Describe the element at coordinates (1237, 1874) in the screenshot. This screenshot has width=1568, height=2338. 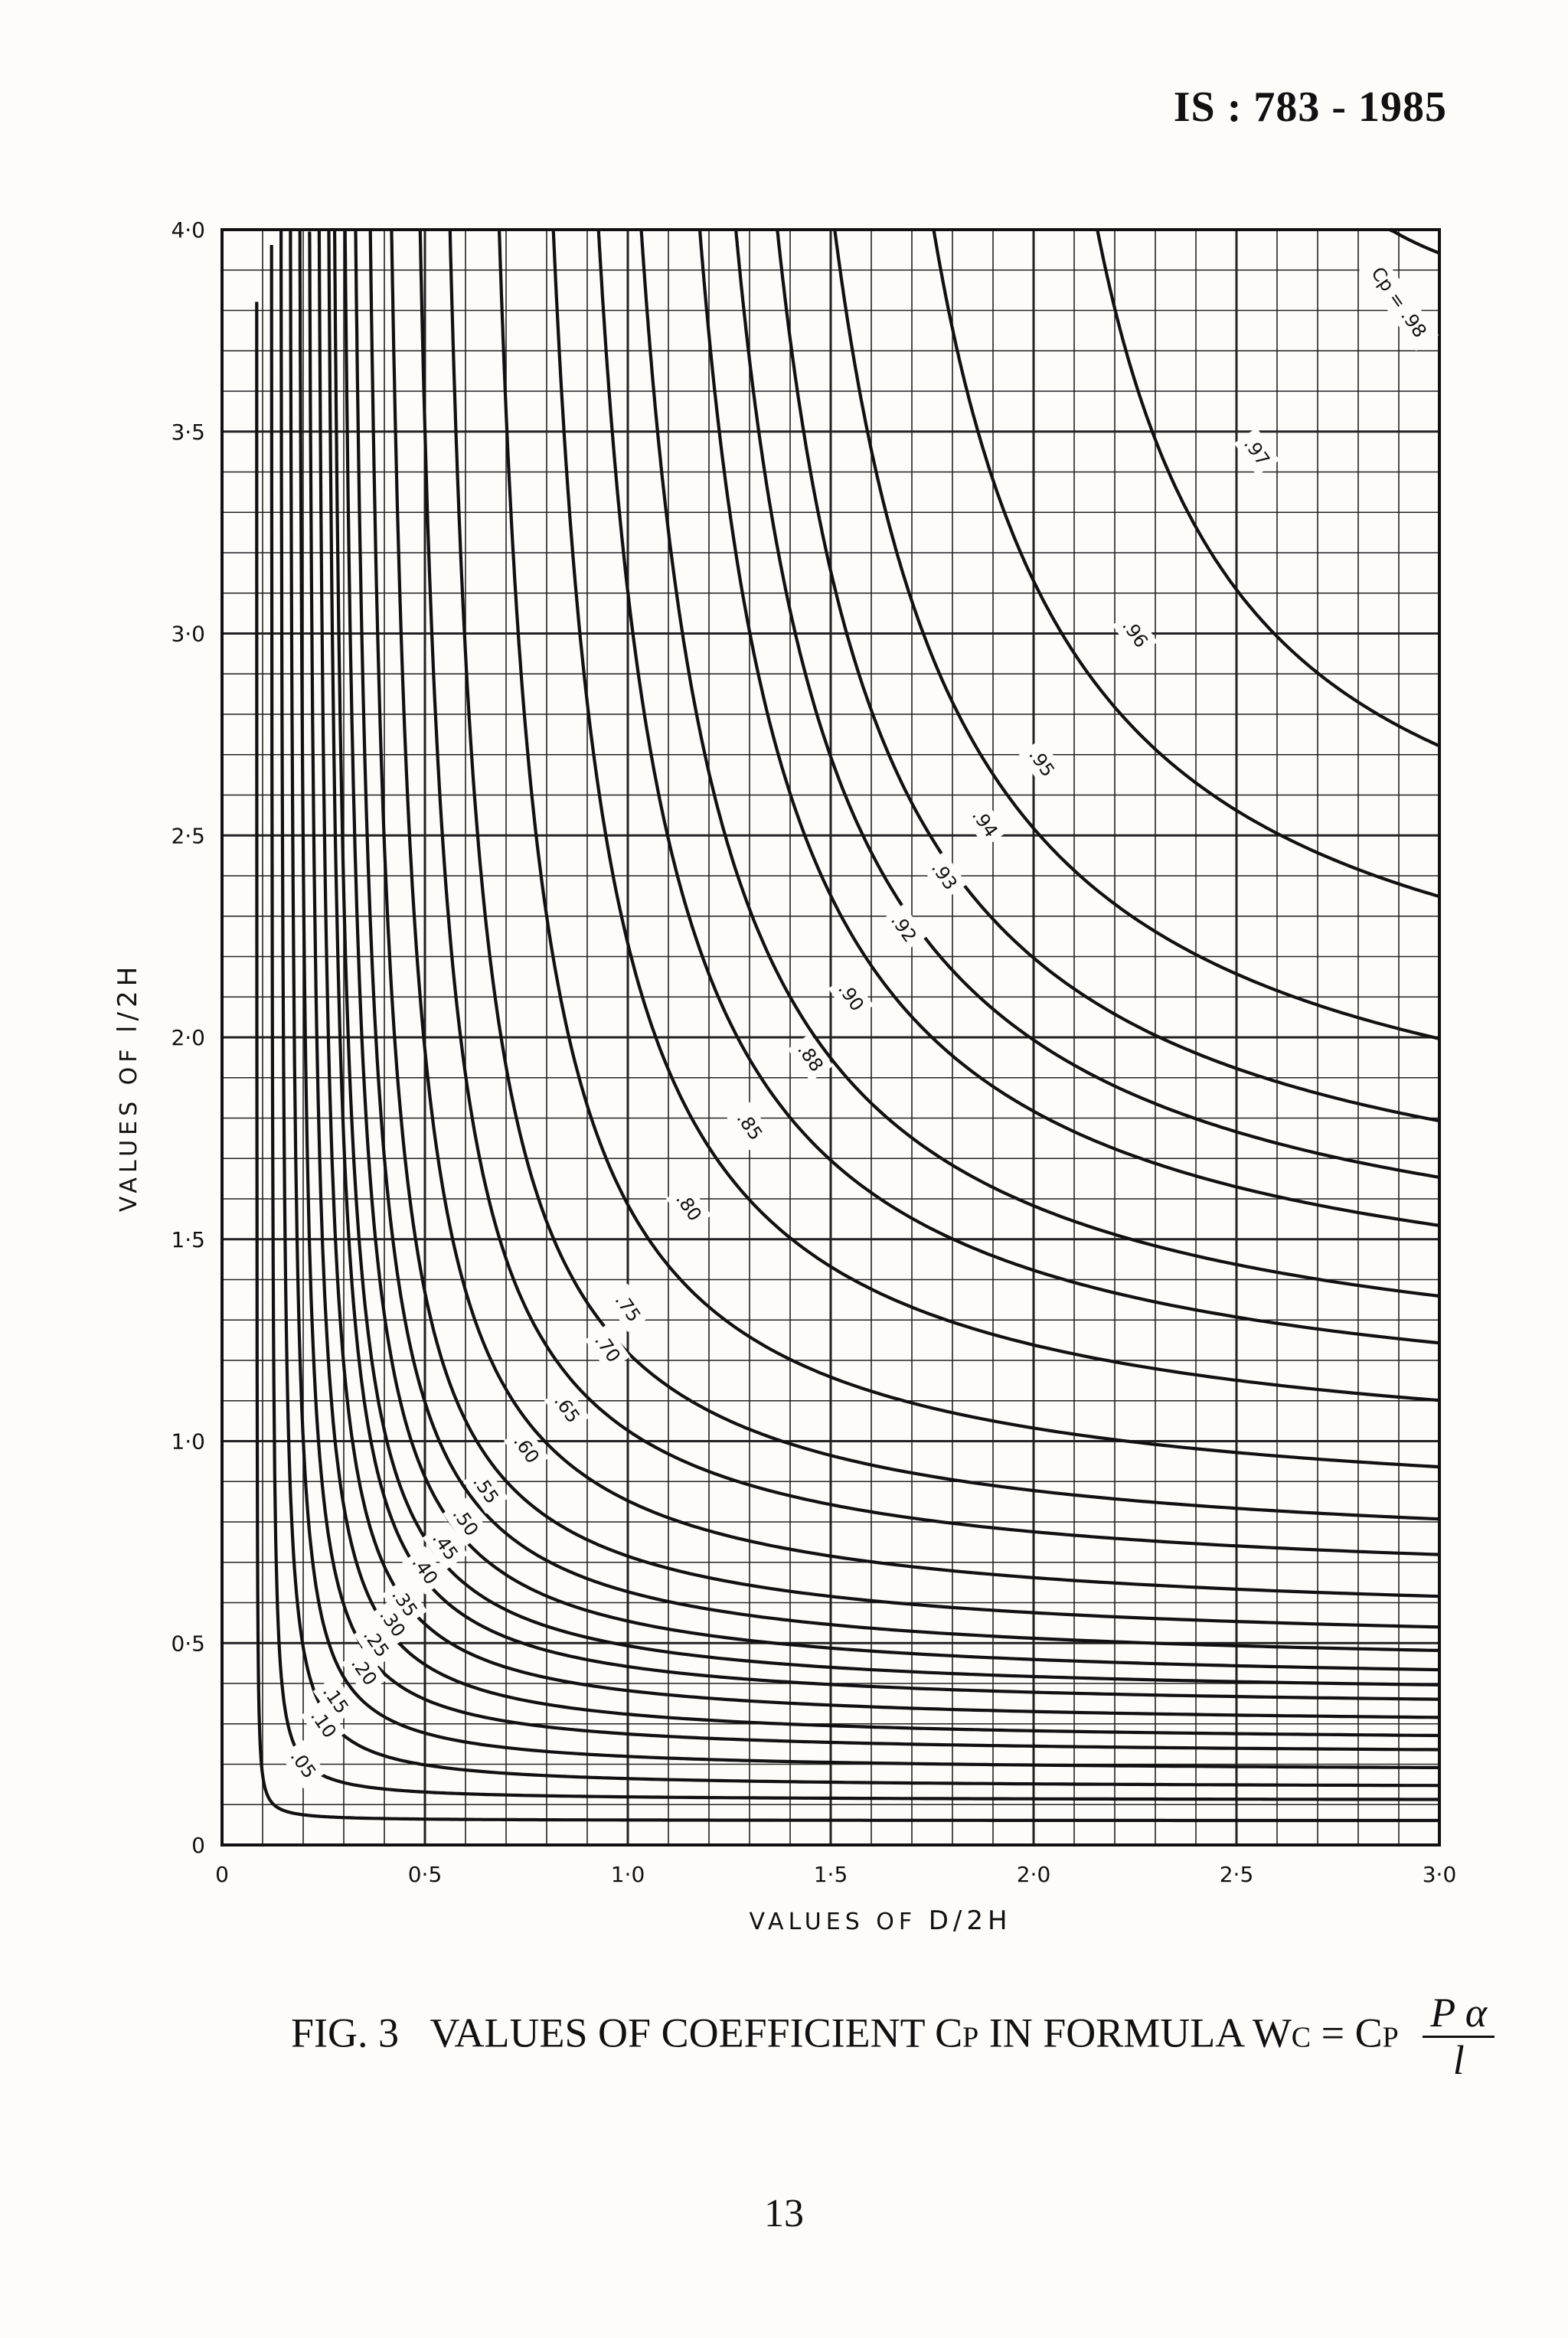
I see `x-tick-label: 2·5` at that location.